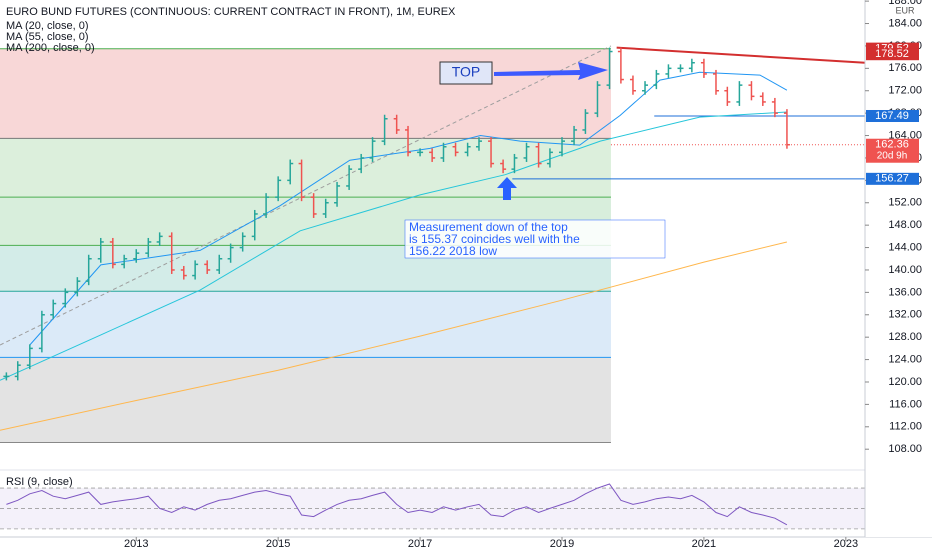 The height and width of the screenshot is (550, 932). What do you see at coordinates (905, 315) in the screenshot?
I see `y-tick-label: 132.00` at bounding box center [905, 315].